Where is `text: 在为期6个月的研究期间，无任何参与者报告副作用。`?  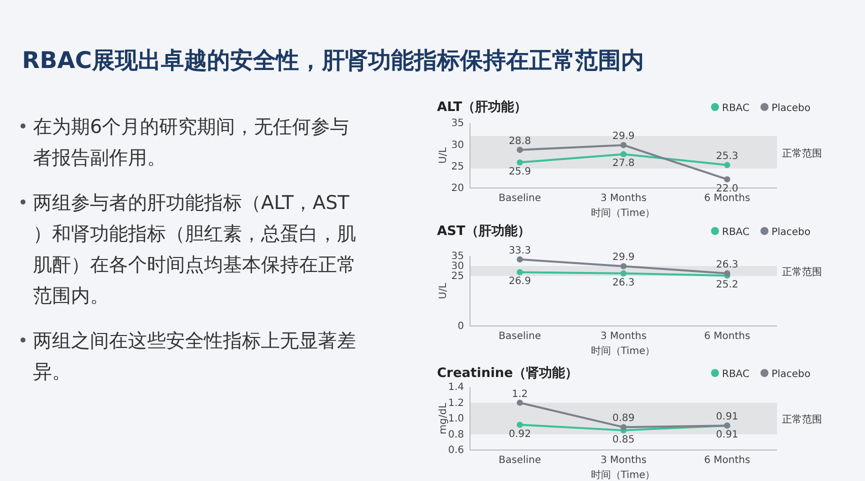 text: 在为期6个月的研究期间，无任何参与者报告副作用。 is located at coordinates (191, 142).